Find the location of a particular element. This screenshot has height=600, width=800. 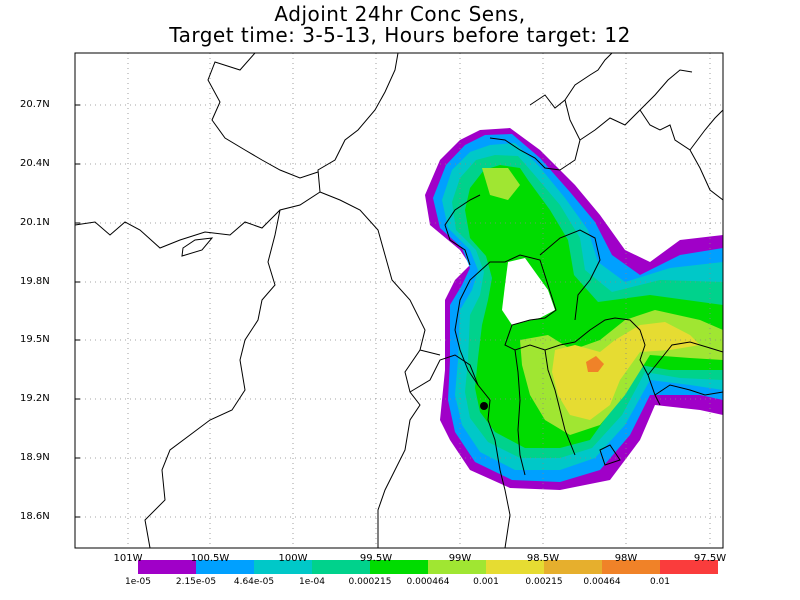

y-axis-ticks is located at coordinates (77, 311).